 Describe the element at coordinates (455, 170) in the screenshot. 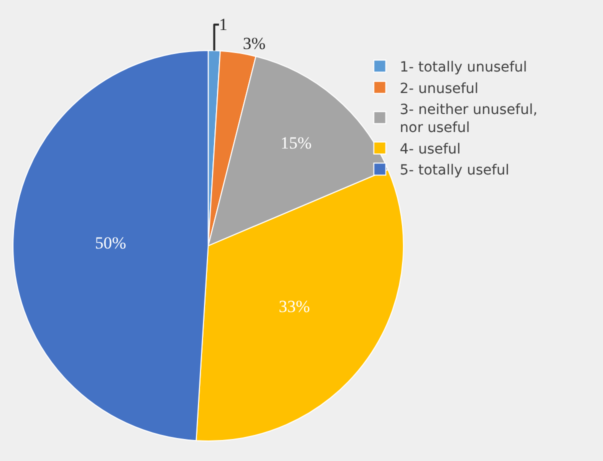

I see `legend-label: 5- totally useful` at that location.